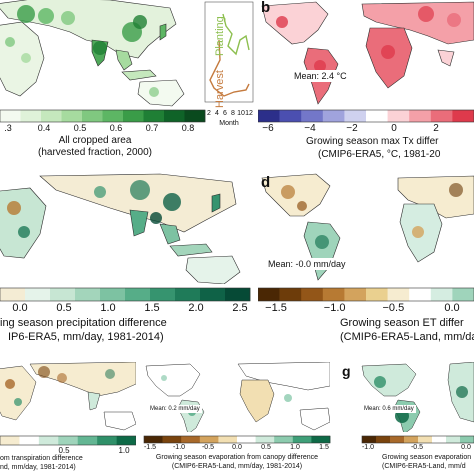 The width and height of the screenshot is (474, 474). I want to click on colorbar-g-outline, so click(417, 439).